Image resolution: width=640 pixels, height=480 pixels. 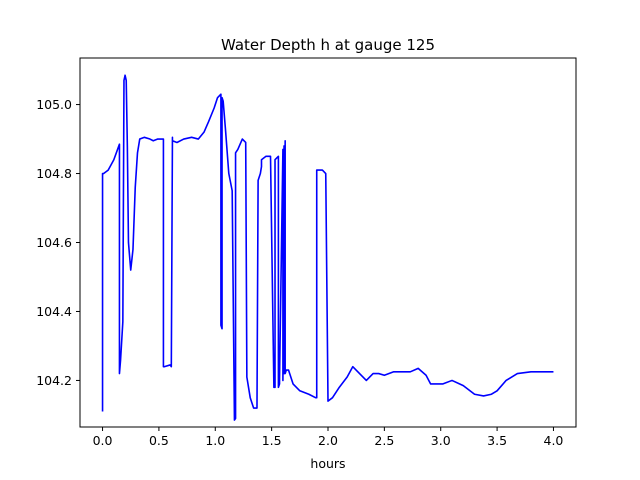 I want to click on x-axis-label: hours, so click(x=327, y=463).